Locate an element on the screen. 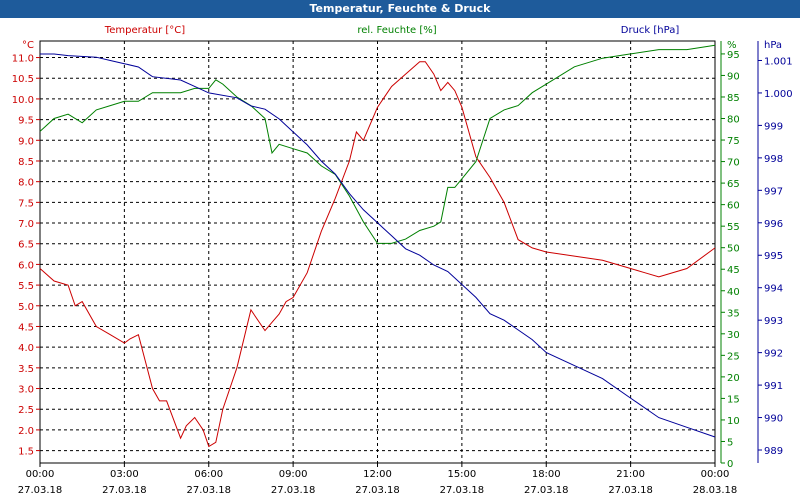  humidity-tick-label: 70 is located at coordinates (733, 163).